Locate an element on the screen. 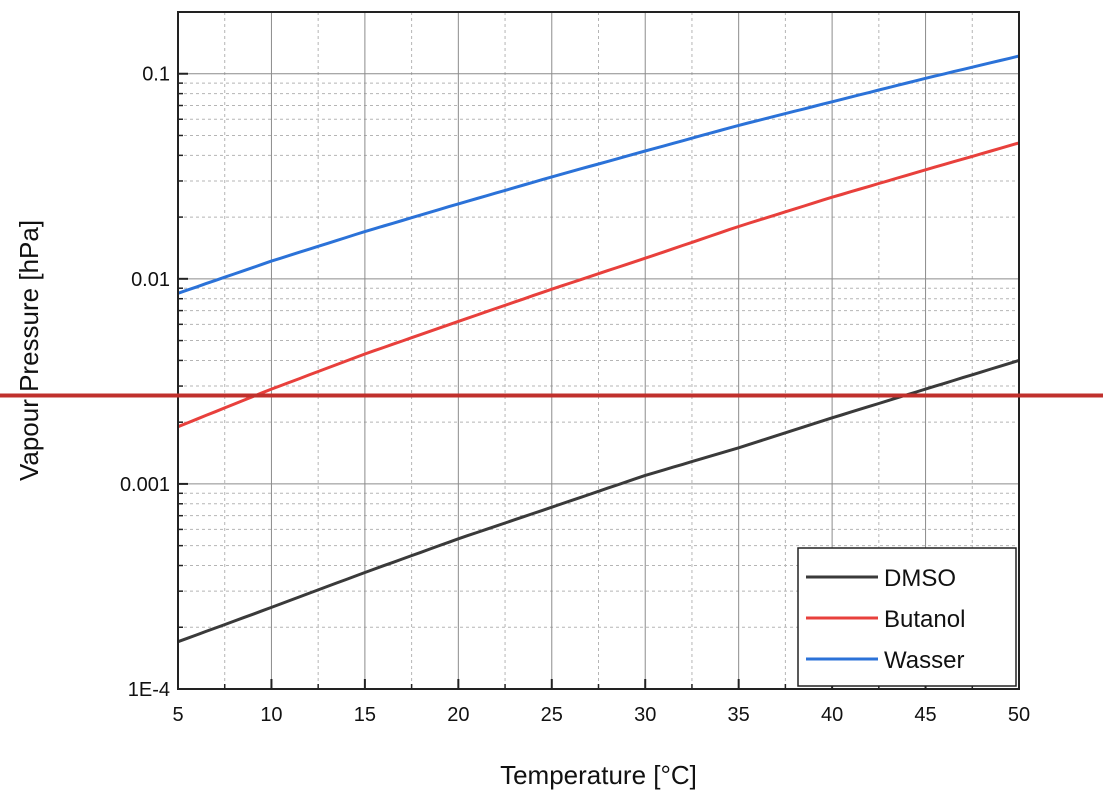 Image resolution: width=1103 pixels, height=800 pixels. x-tick-label: 45 is located at coordinates (925, 715).